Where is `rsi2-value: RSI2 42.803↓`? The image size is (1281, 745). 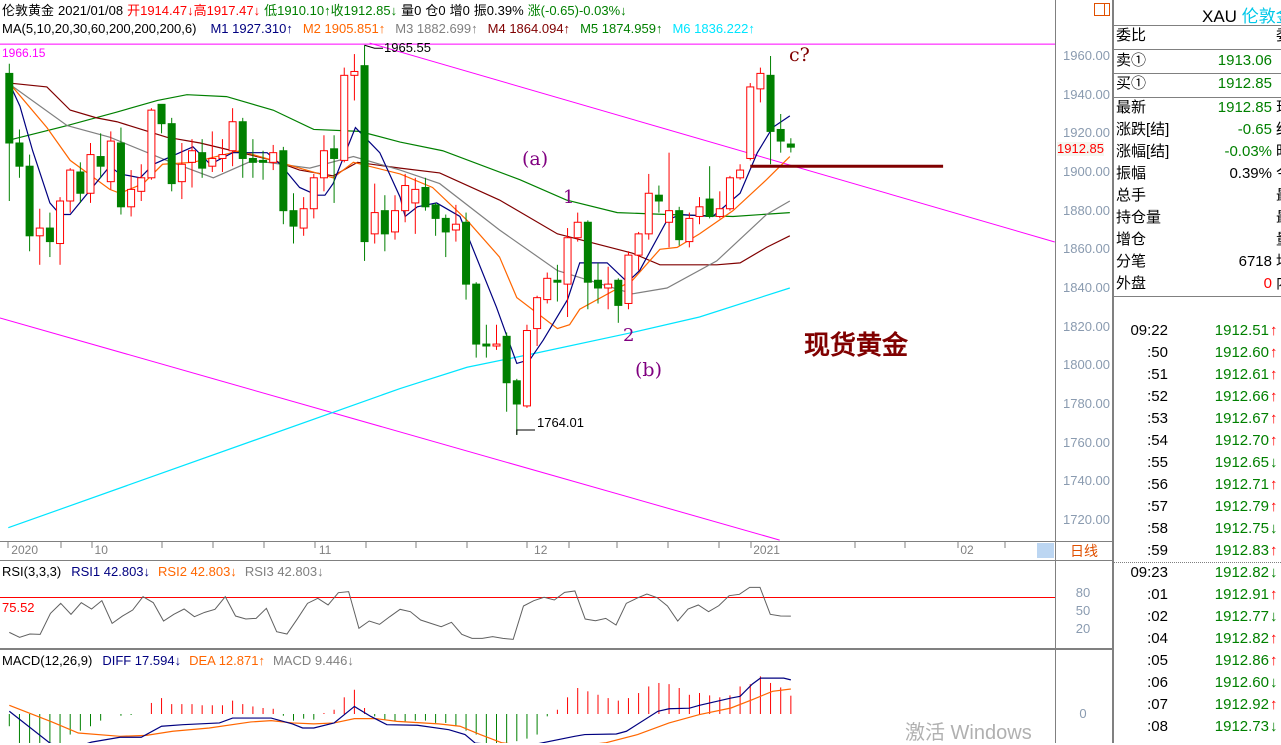
rsi2-value: RSI2 42.803↓ is located at coordinates (197, 571).